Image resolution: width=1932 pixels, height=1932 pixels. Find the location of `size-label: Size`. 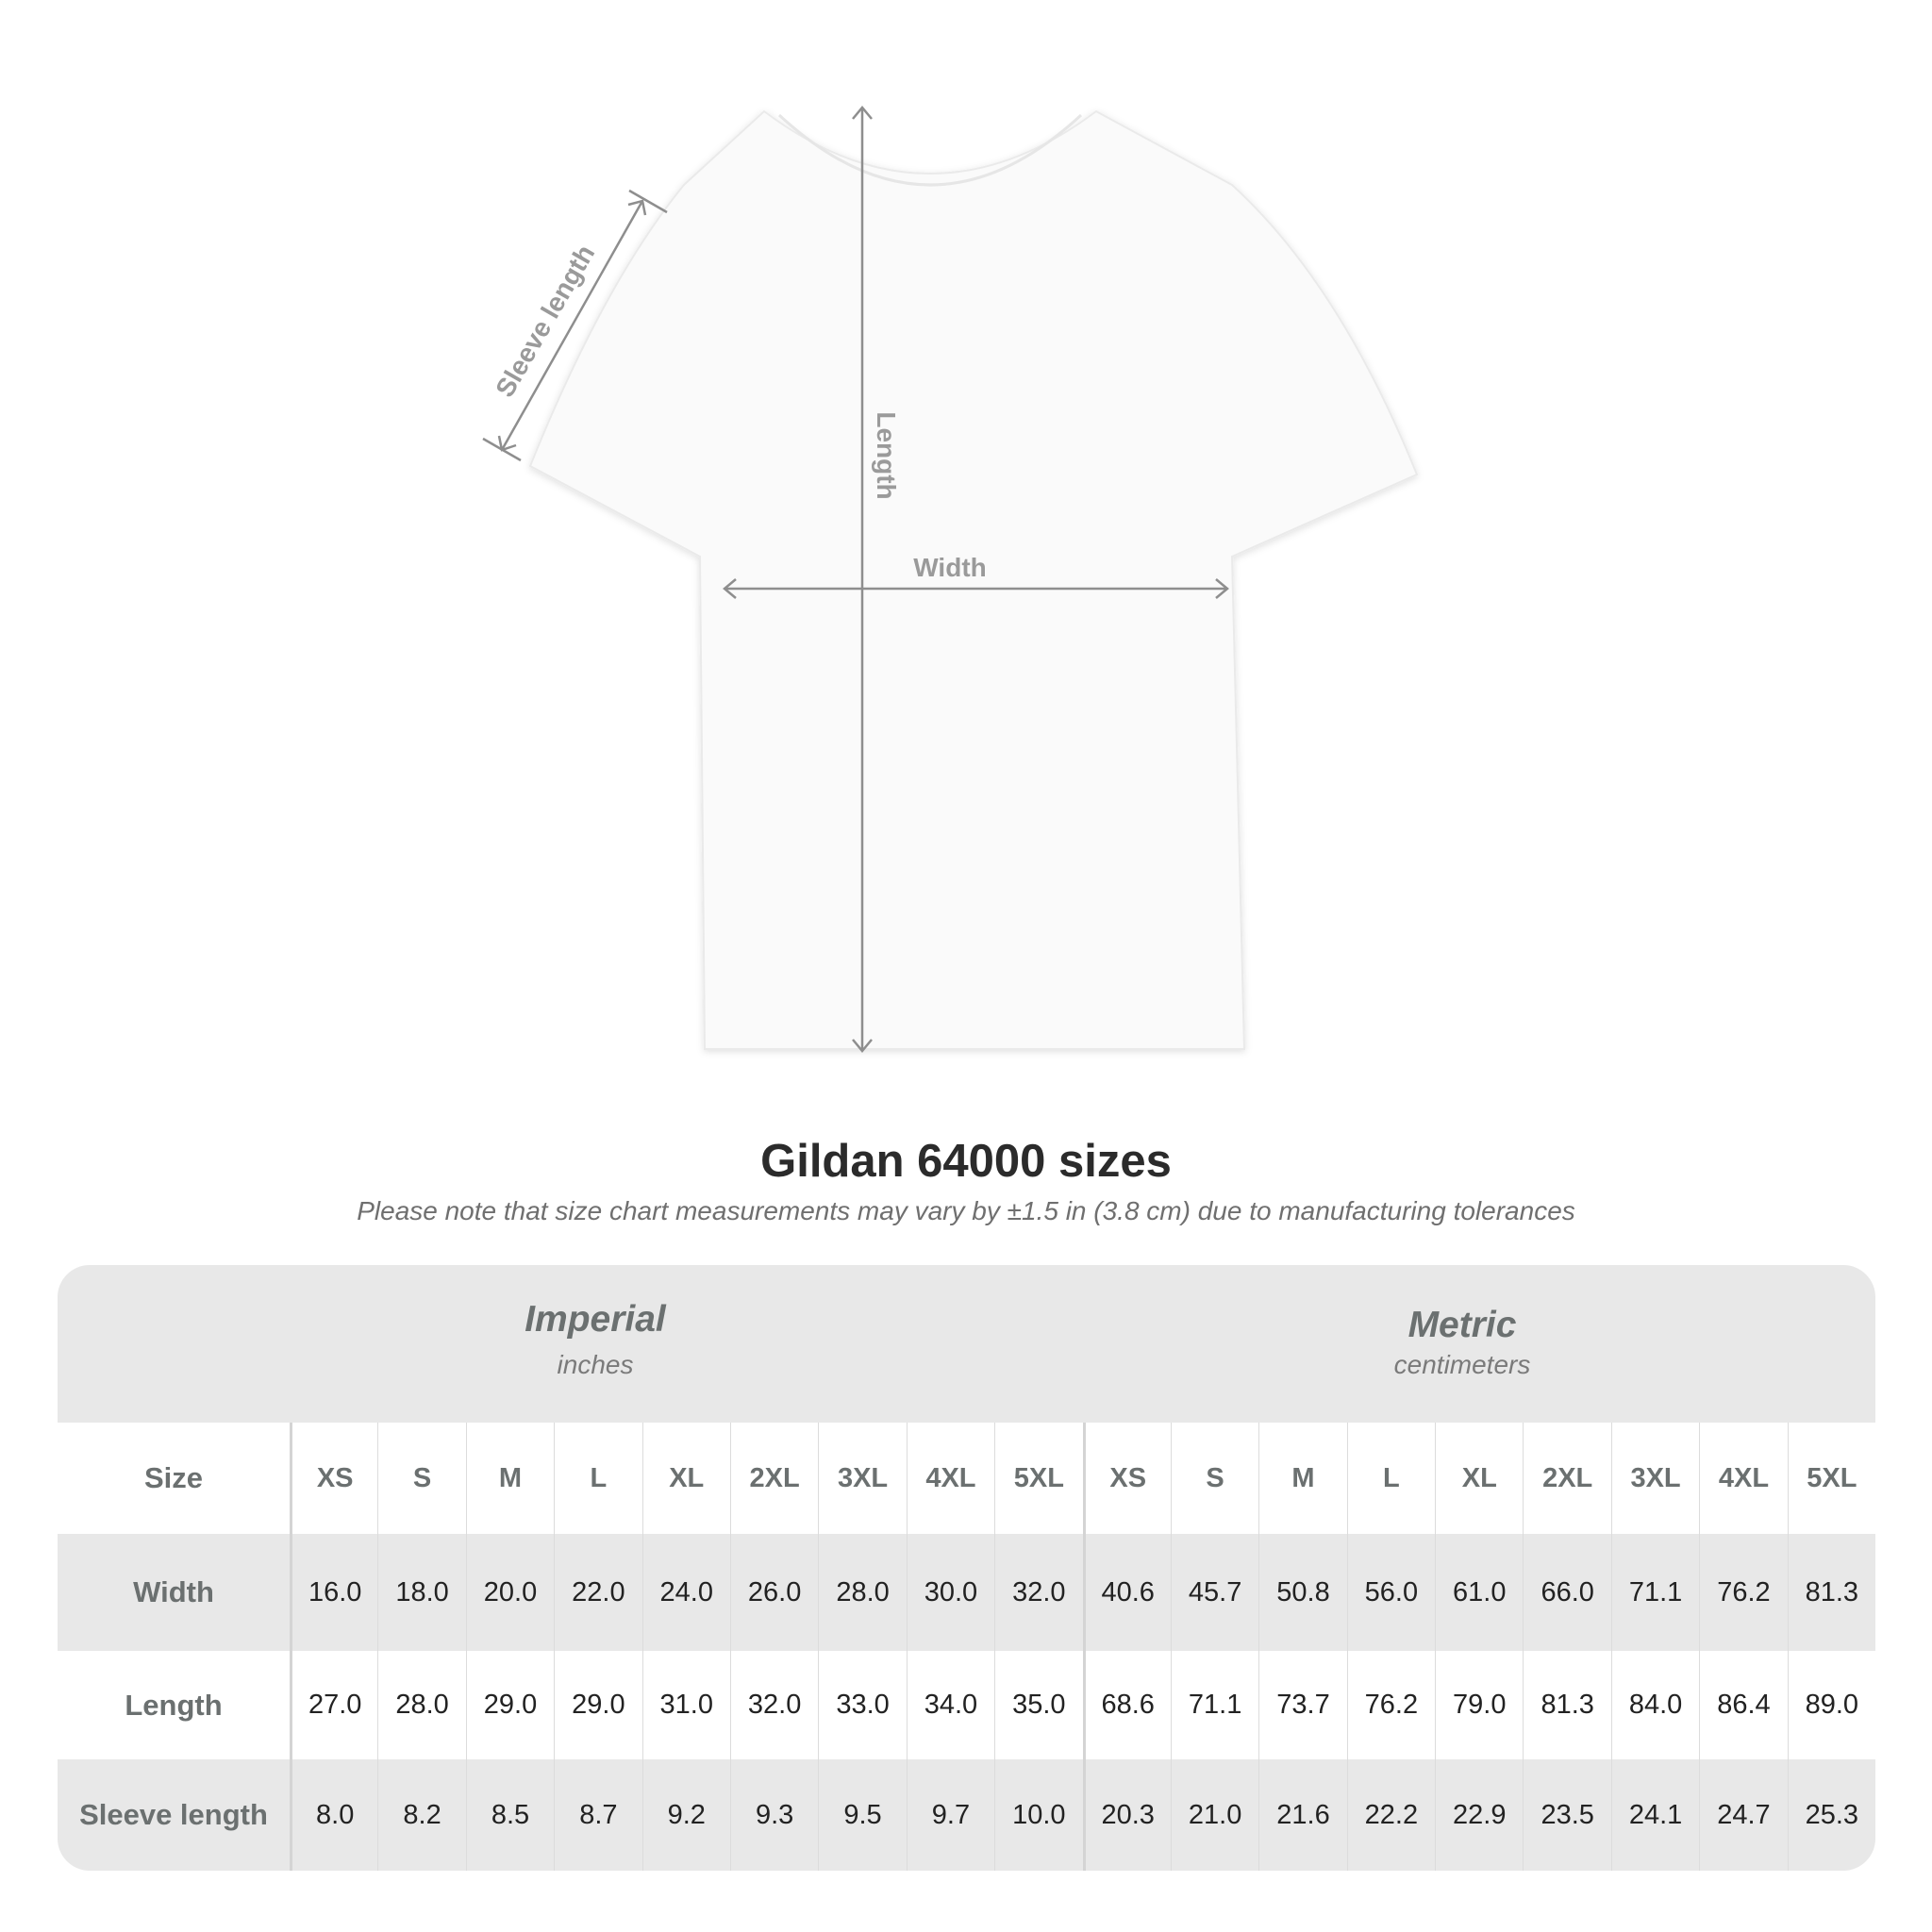

size-label: Size is located at coordinates (174, 1478).